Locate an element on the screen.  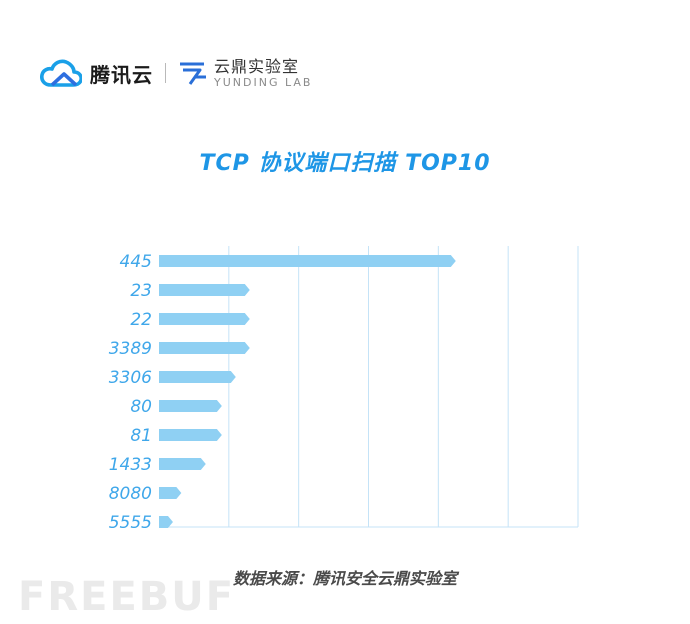
y-tick-label-81: 81 is located at coordinates (141, 436).